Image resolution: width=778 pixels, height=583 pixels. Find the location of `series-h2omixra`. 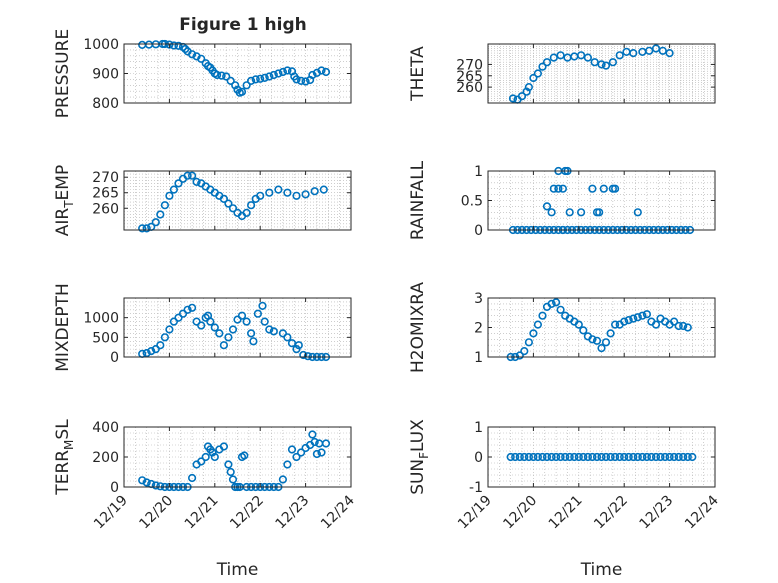

series-h2omixra is located at coordinates (599, 330).